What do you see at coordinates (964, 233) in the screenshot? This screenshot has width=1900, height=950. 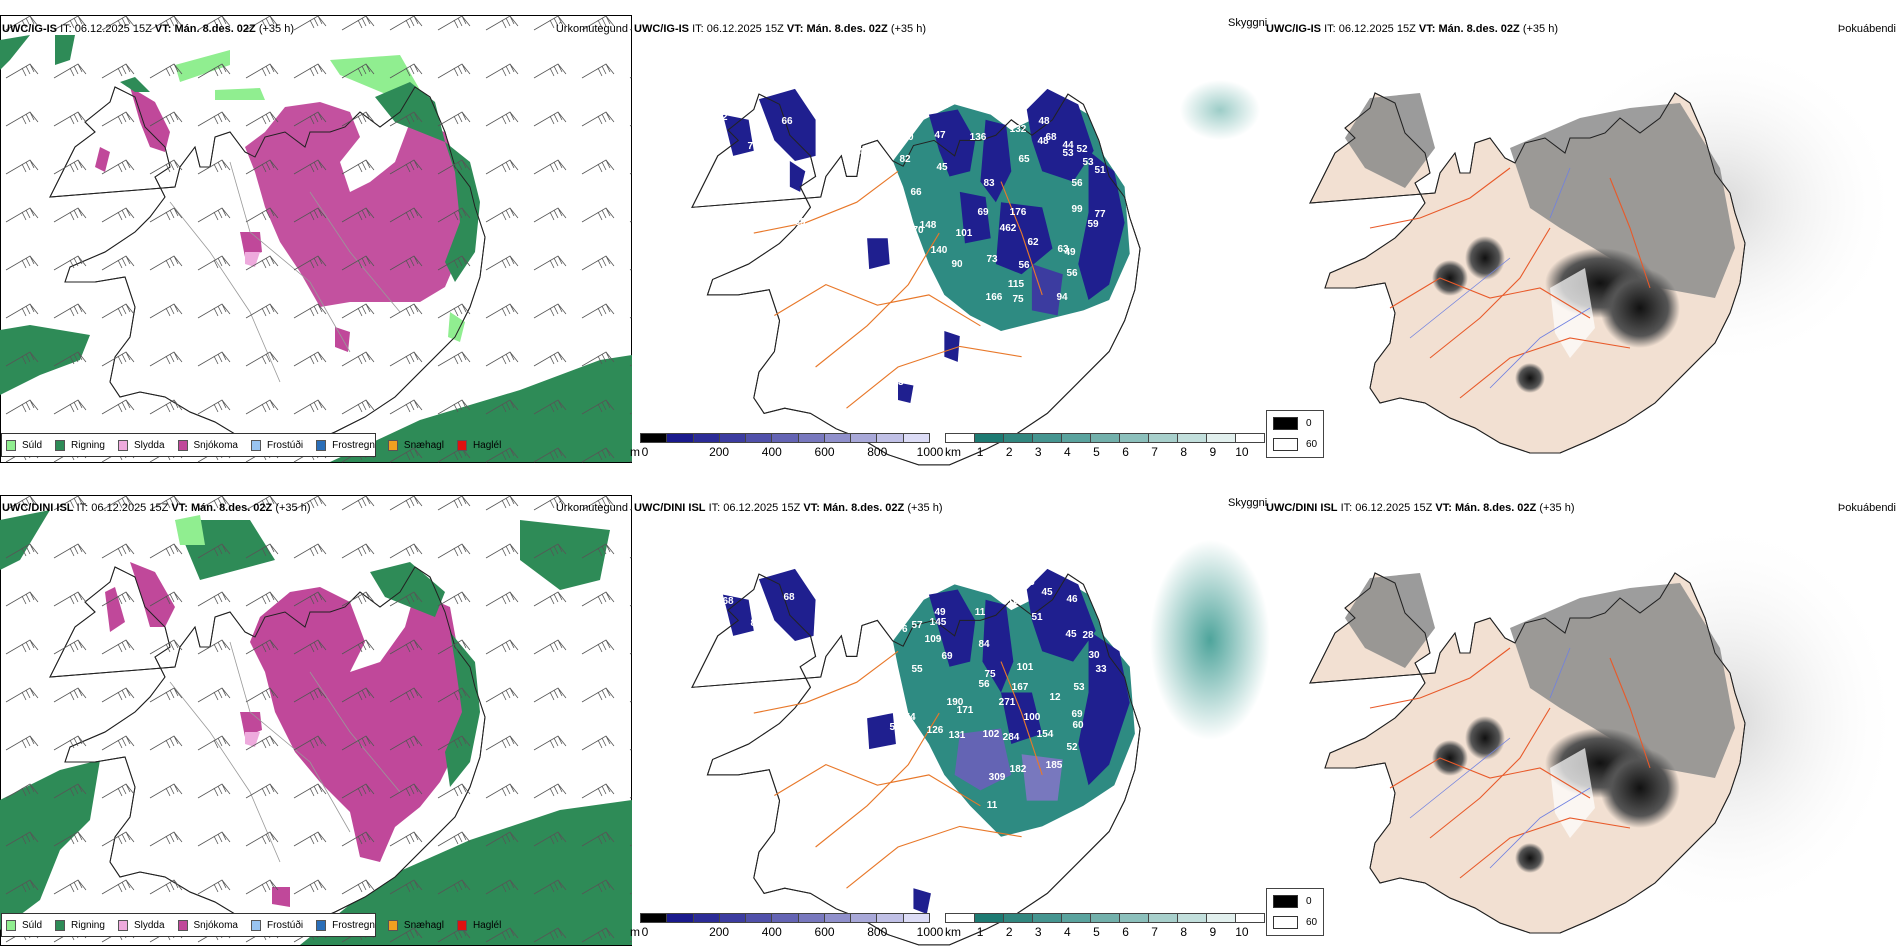 I see `visibility-value-label: 101` at bounding box center [964, 233].